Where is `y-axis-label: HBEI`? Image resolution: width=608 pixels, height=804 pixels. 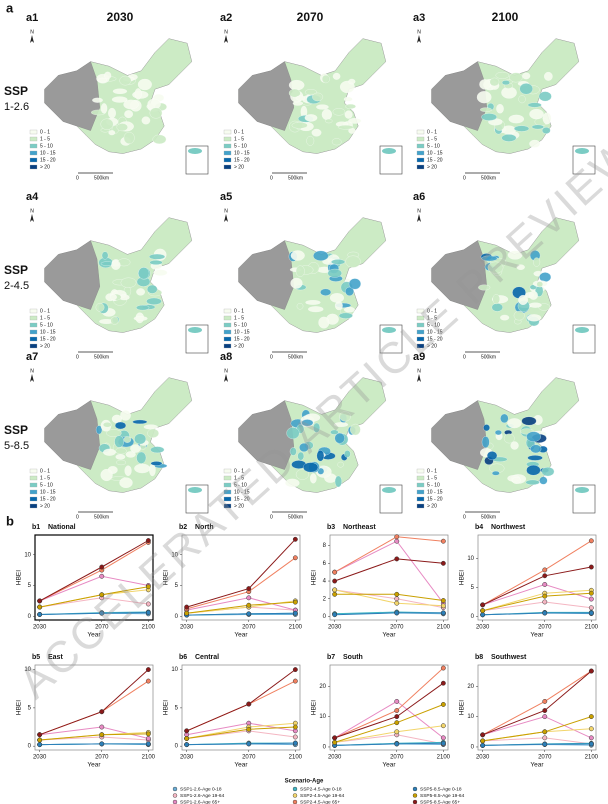 y-axis-label: HBEI is located at coordinates (166, 707).